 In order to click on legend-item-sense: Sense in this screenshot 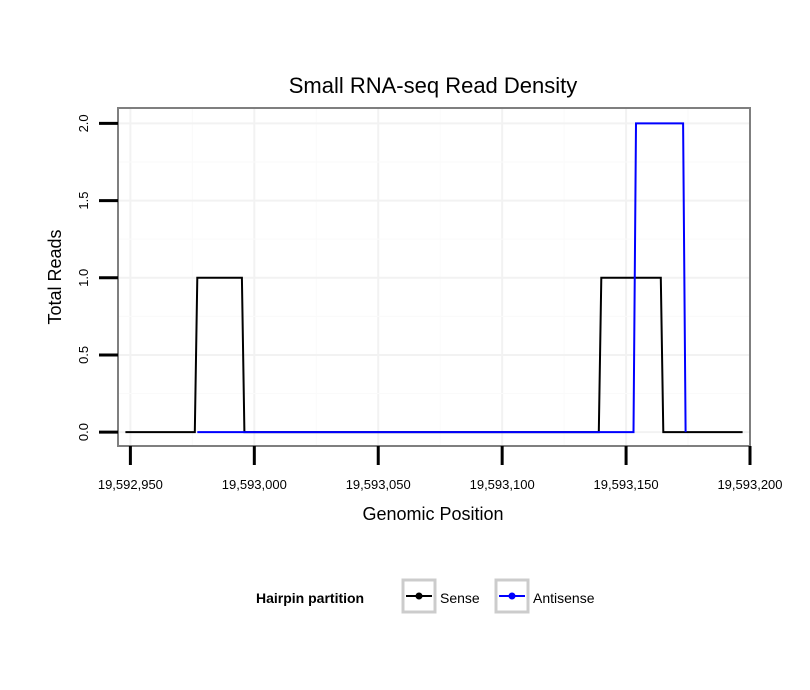, I will do `click(440, 596)`.